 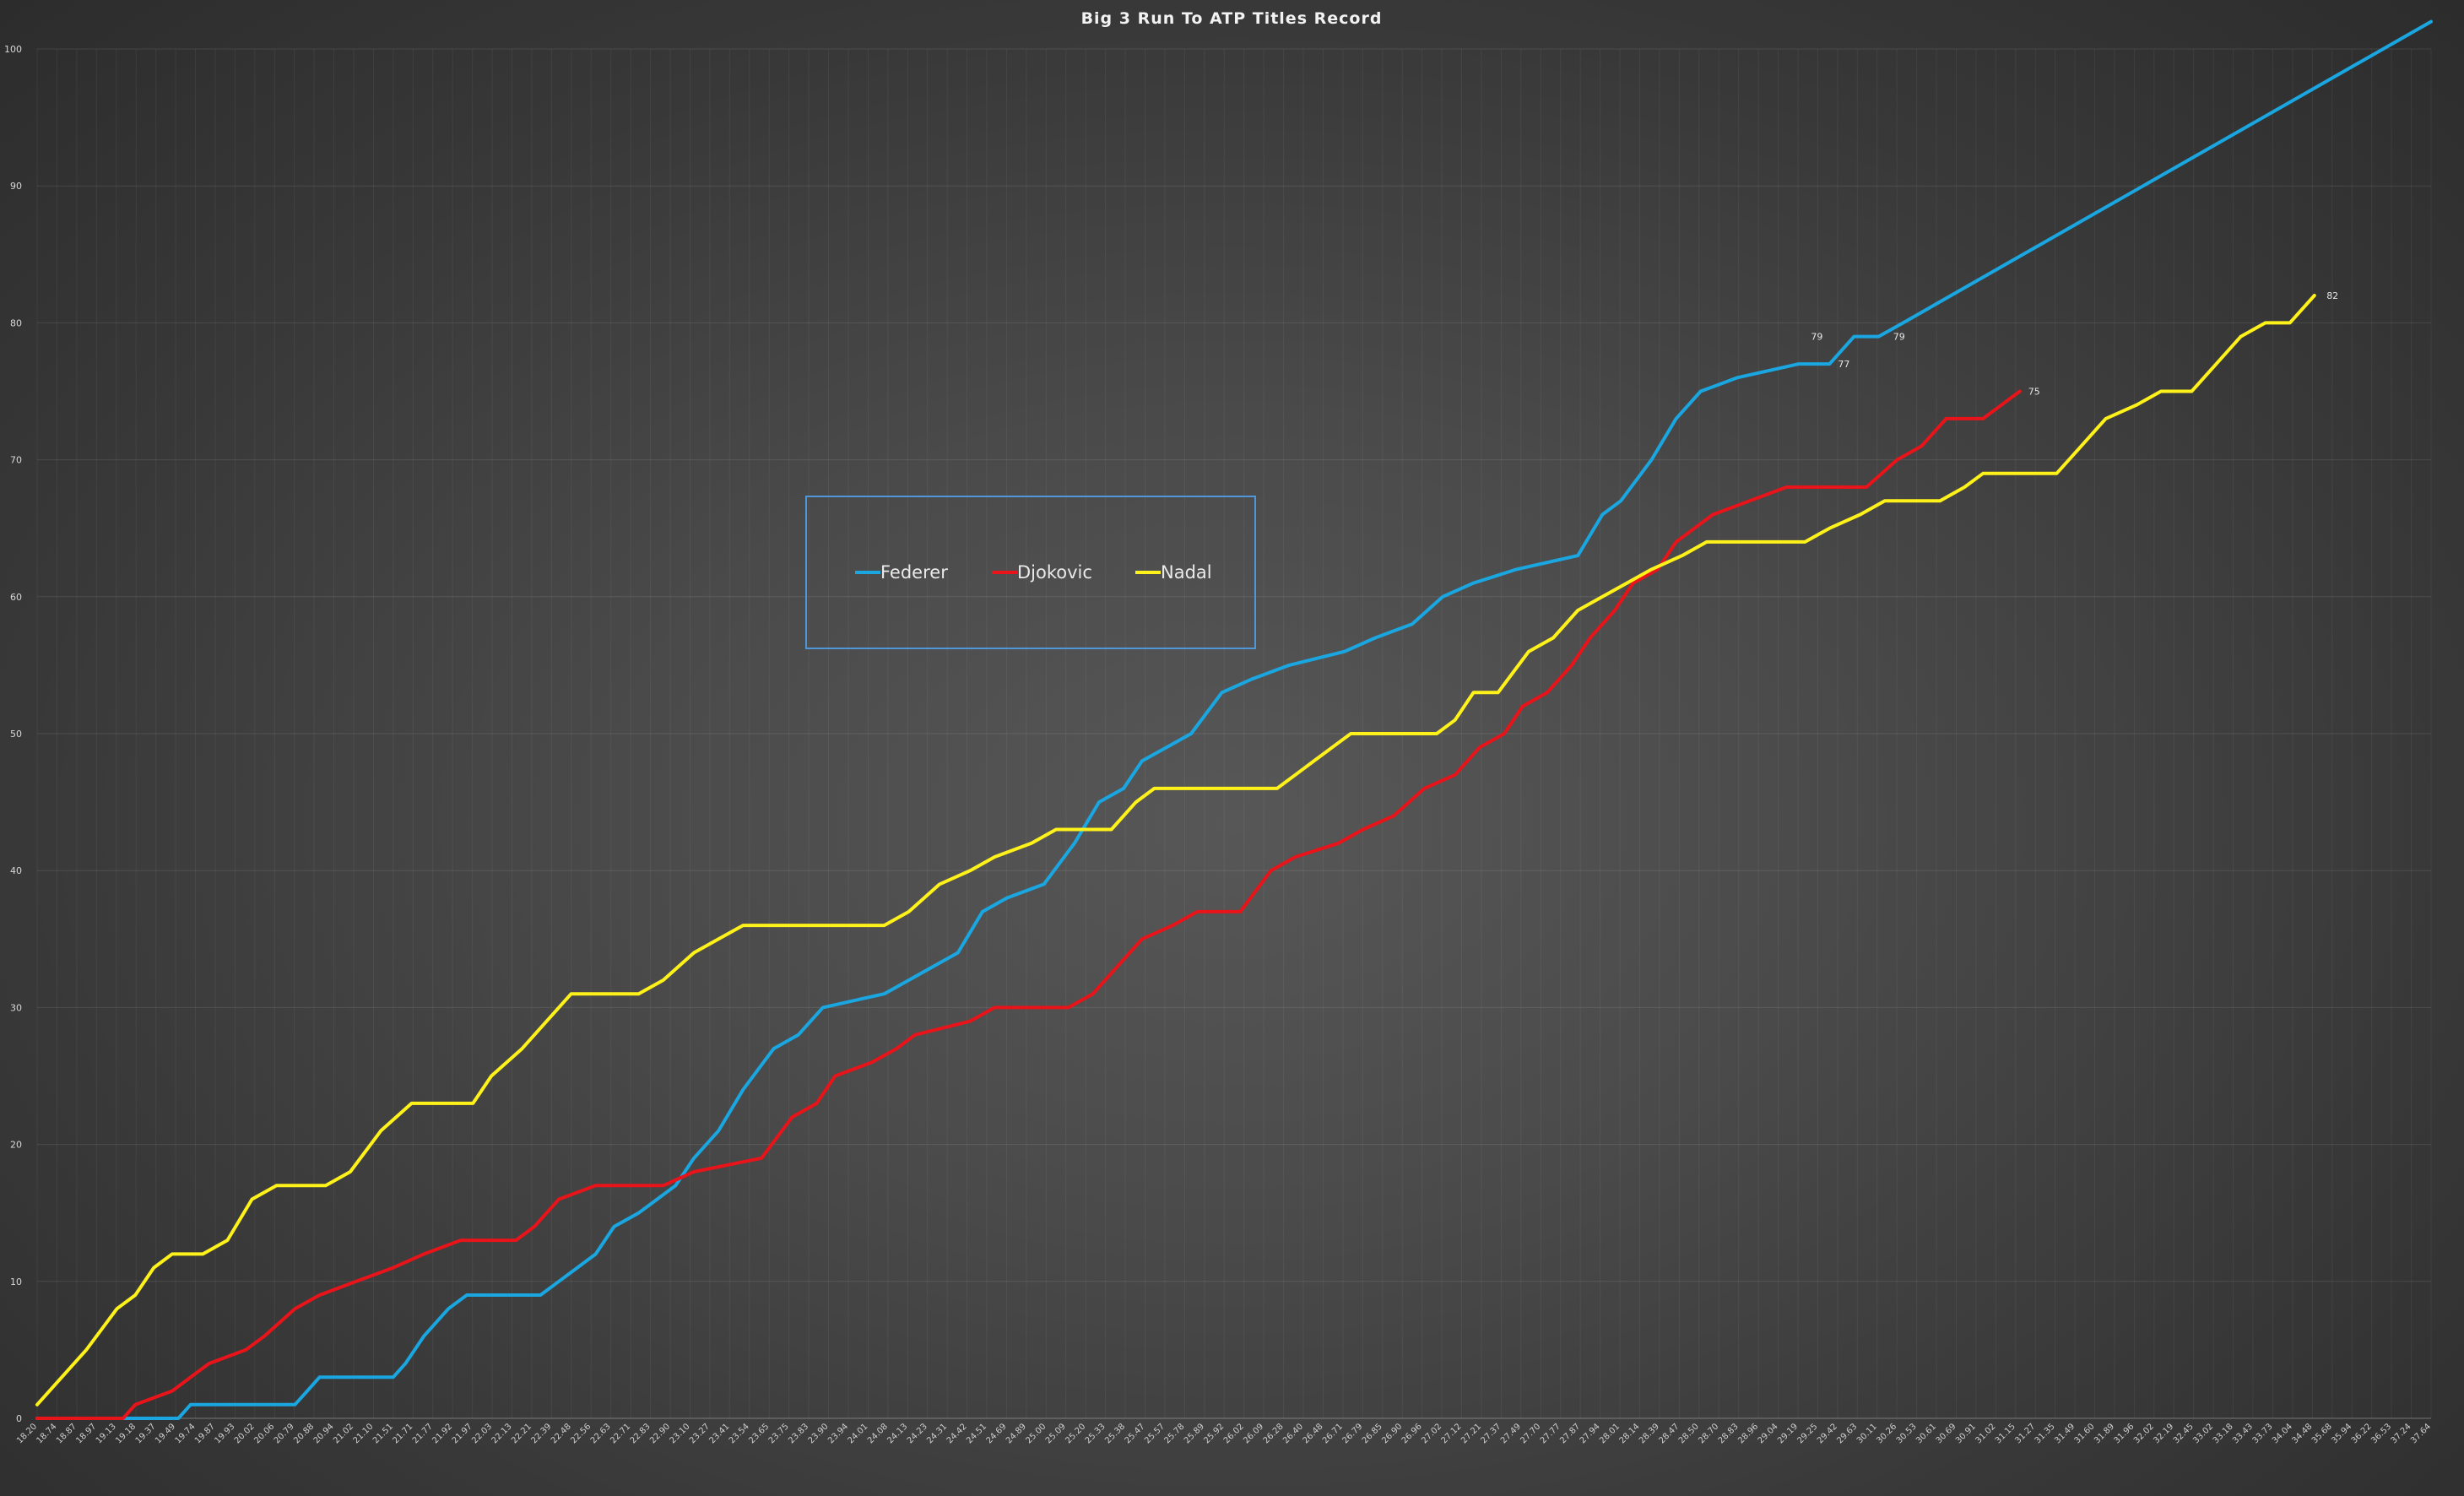 What do you see at coordinates (1372, 1433) in the screenshot?
I see `x-tick-label: 26.85` at bounding box center [1372, 1433].